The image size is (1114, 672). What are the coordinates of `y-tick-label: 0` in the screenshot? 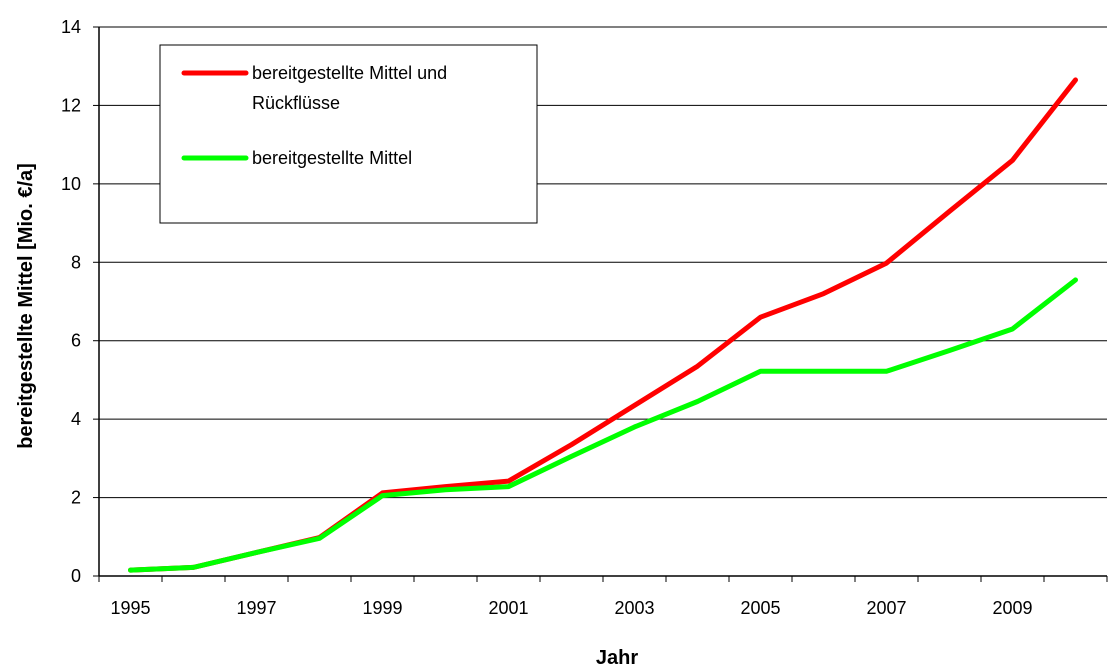 It's located at (76, 576).